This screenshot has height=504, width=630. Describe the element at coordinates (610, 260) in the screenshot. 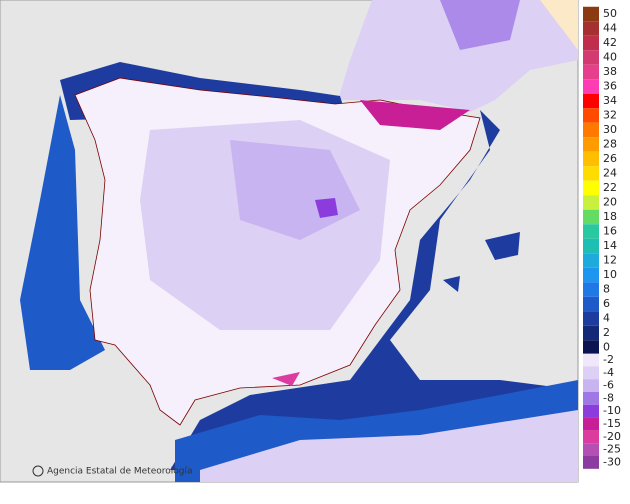

I see `legend-label: 12` at that location.